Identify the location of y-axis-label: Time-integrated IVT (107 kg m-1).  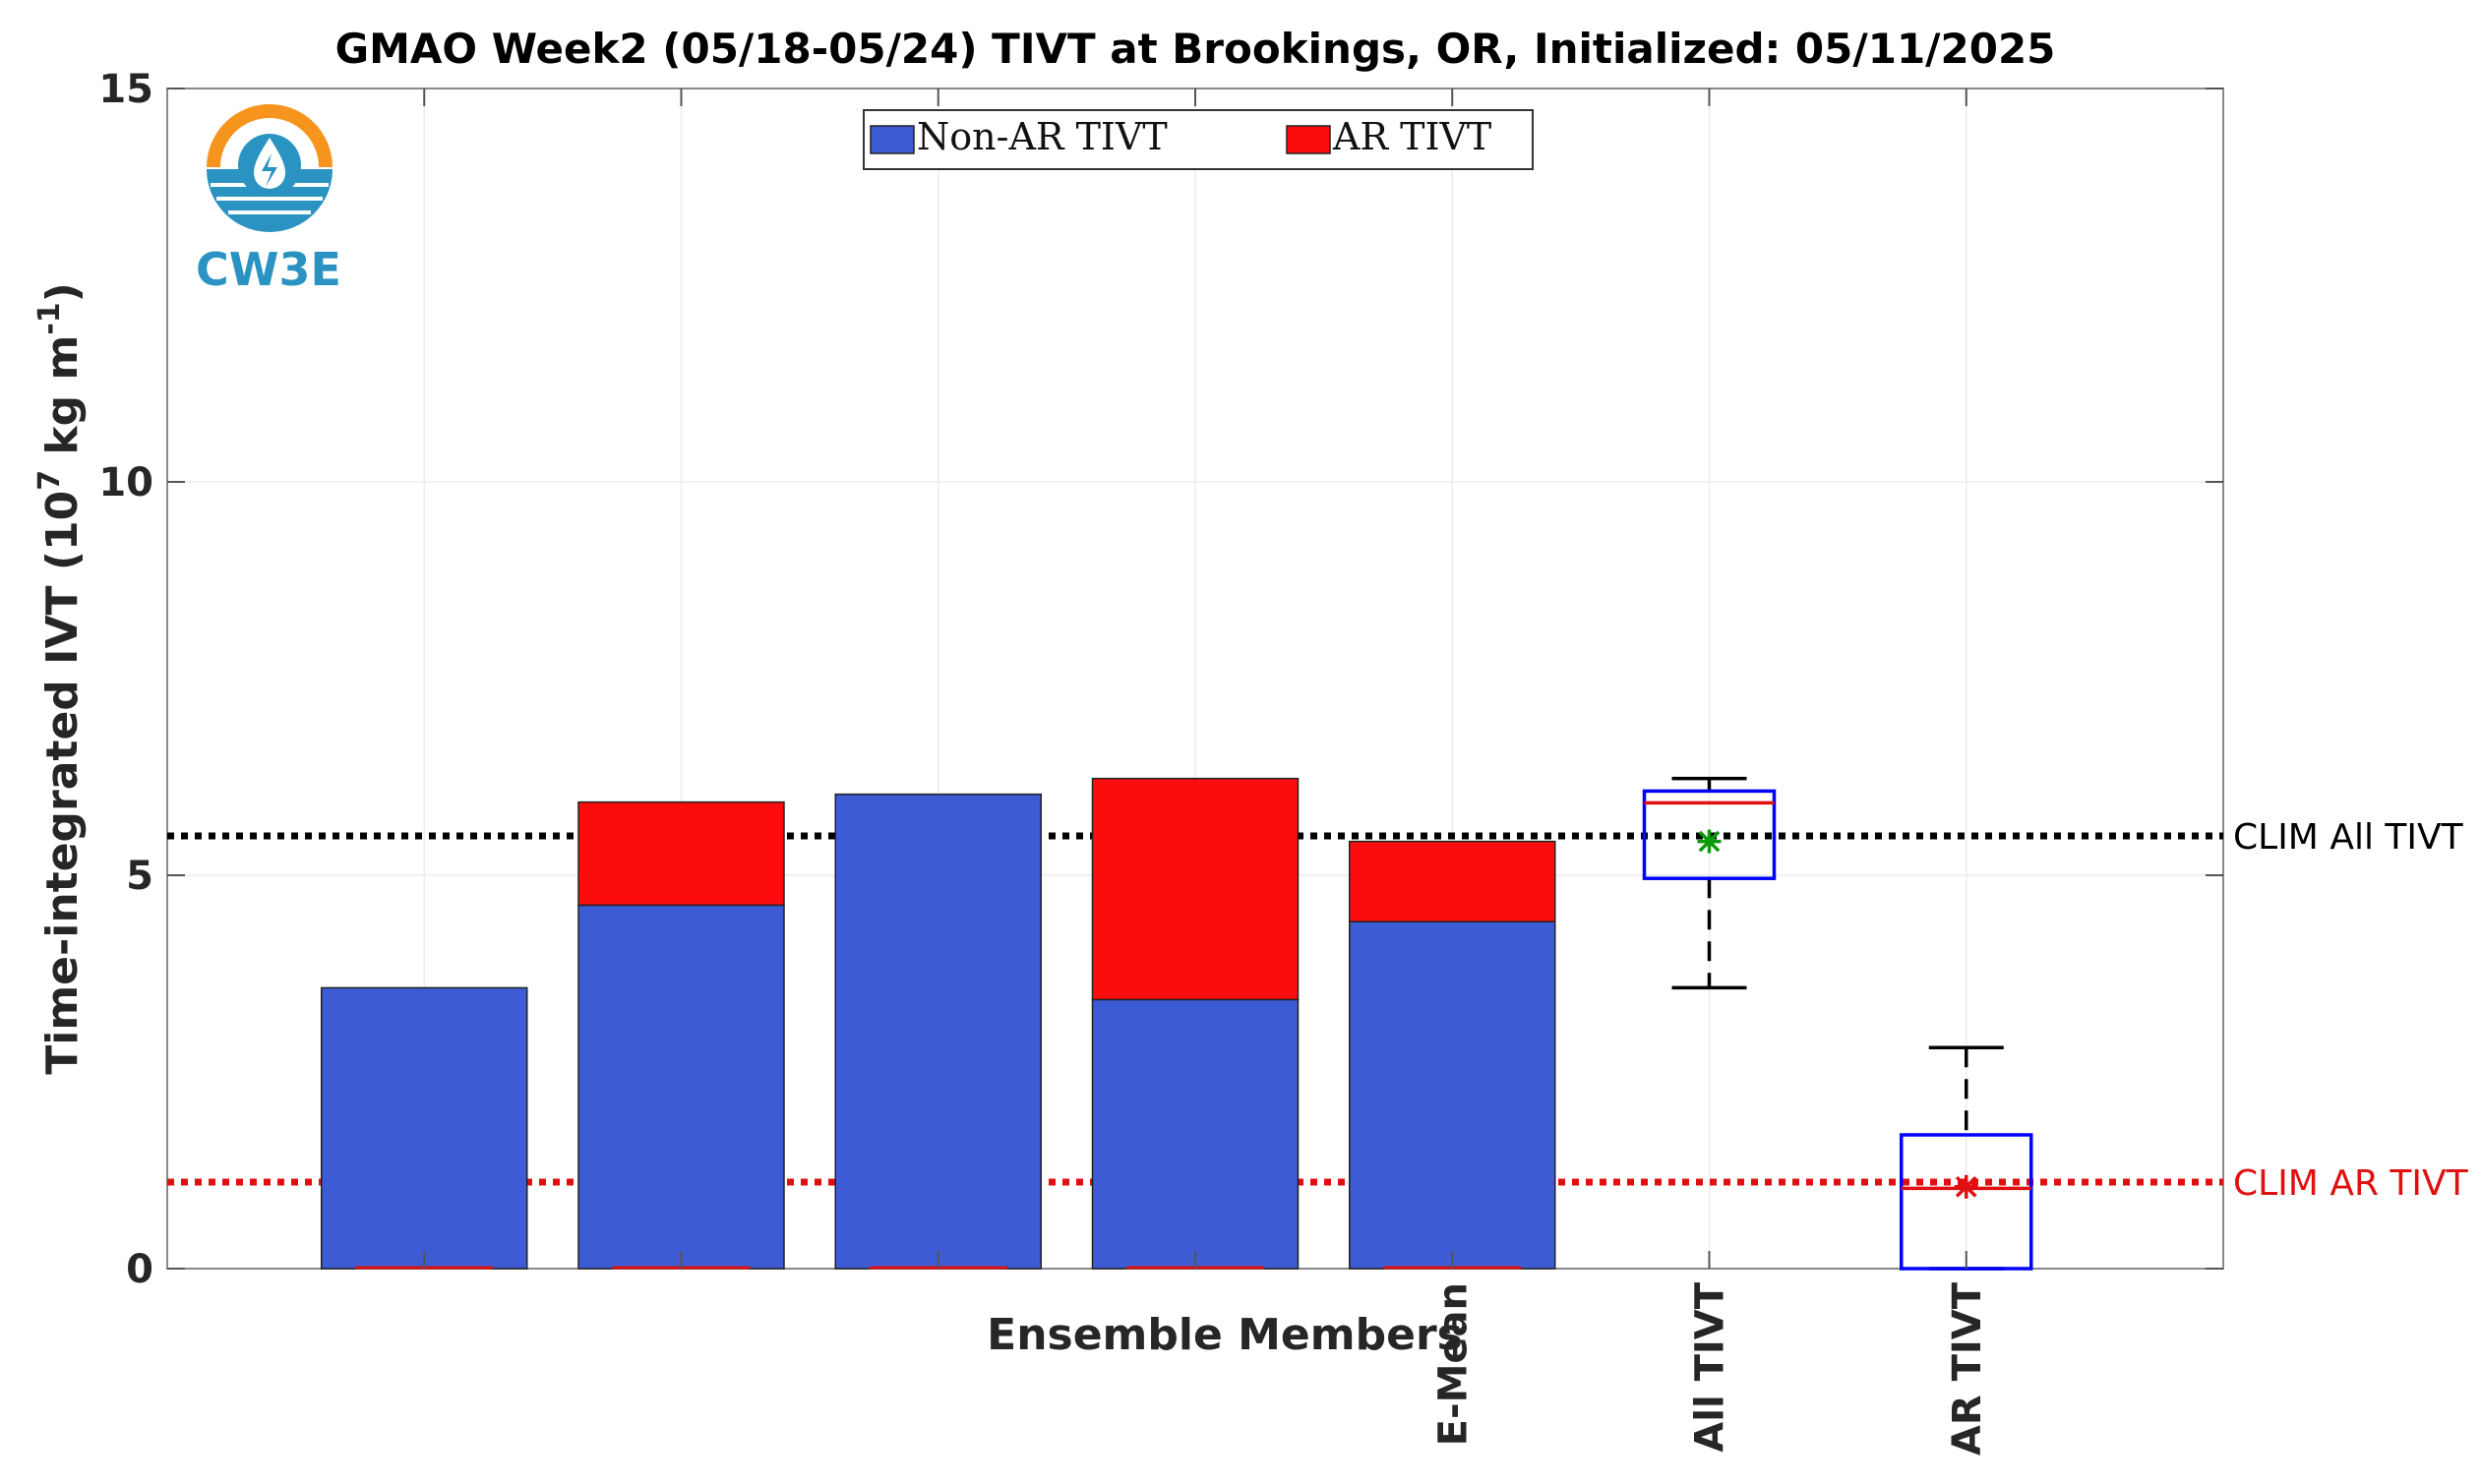
(60, 678).